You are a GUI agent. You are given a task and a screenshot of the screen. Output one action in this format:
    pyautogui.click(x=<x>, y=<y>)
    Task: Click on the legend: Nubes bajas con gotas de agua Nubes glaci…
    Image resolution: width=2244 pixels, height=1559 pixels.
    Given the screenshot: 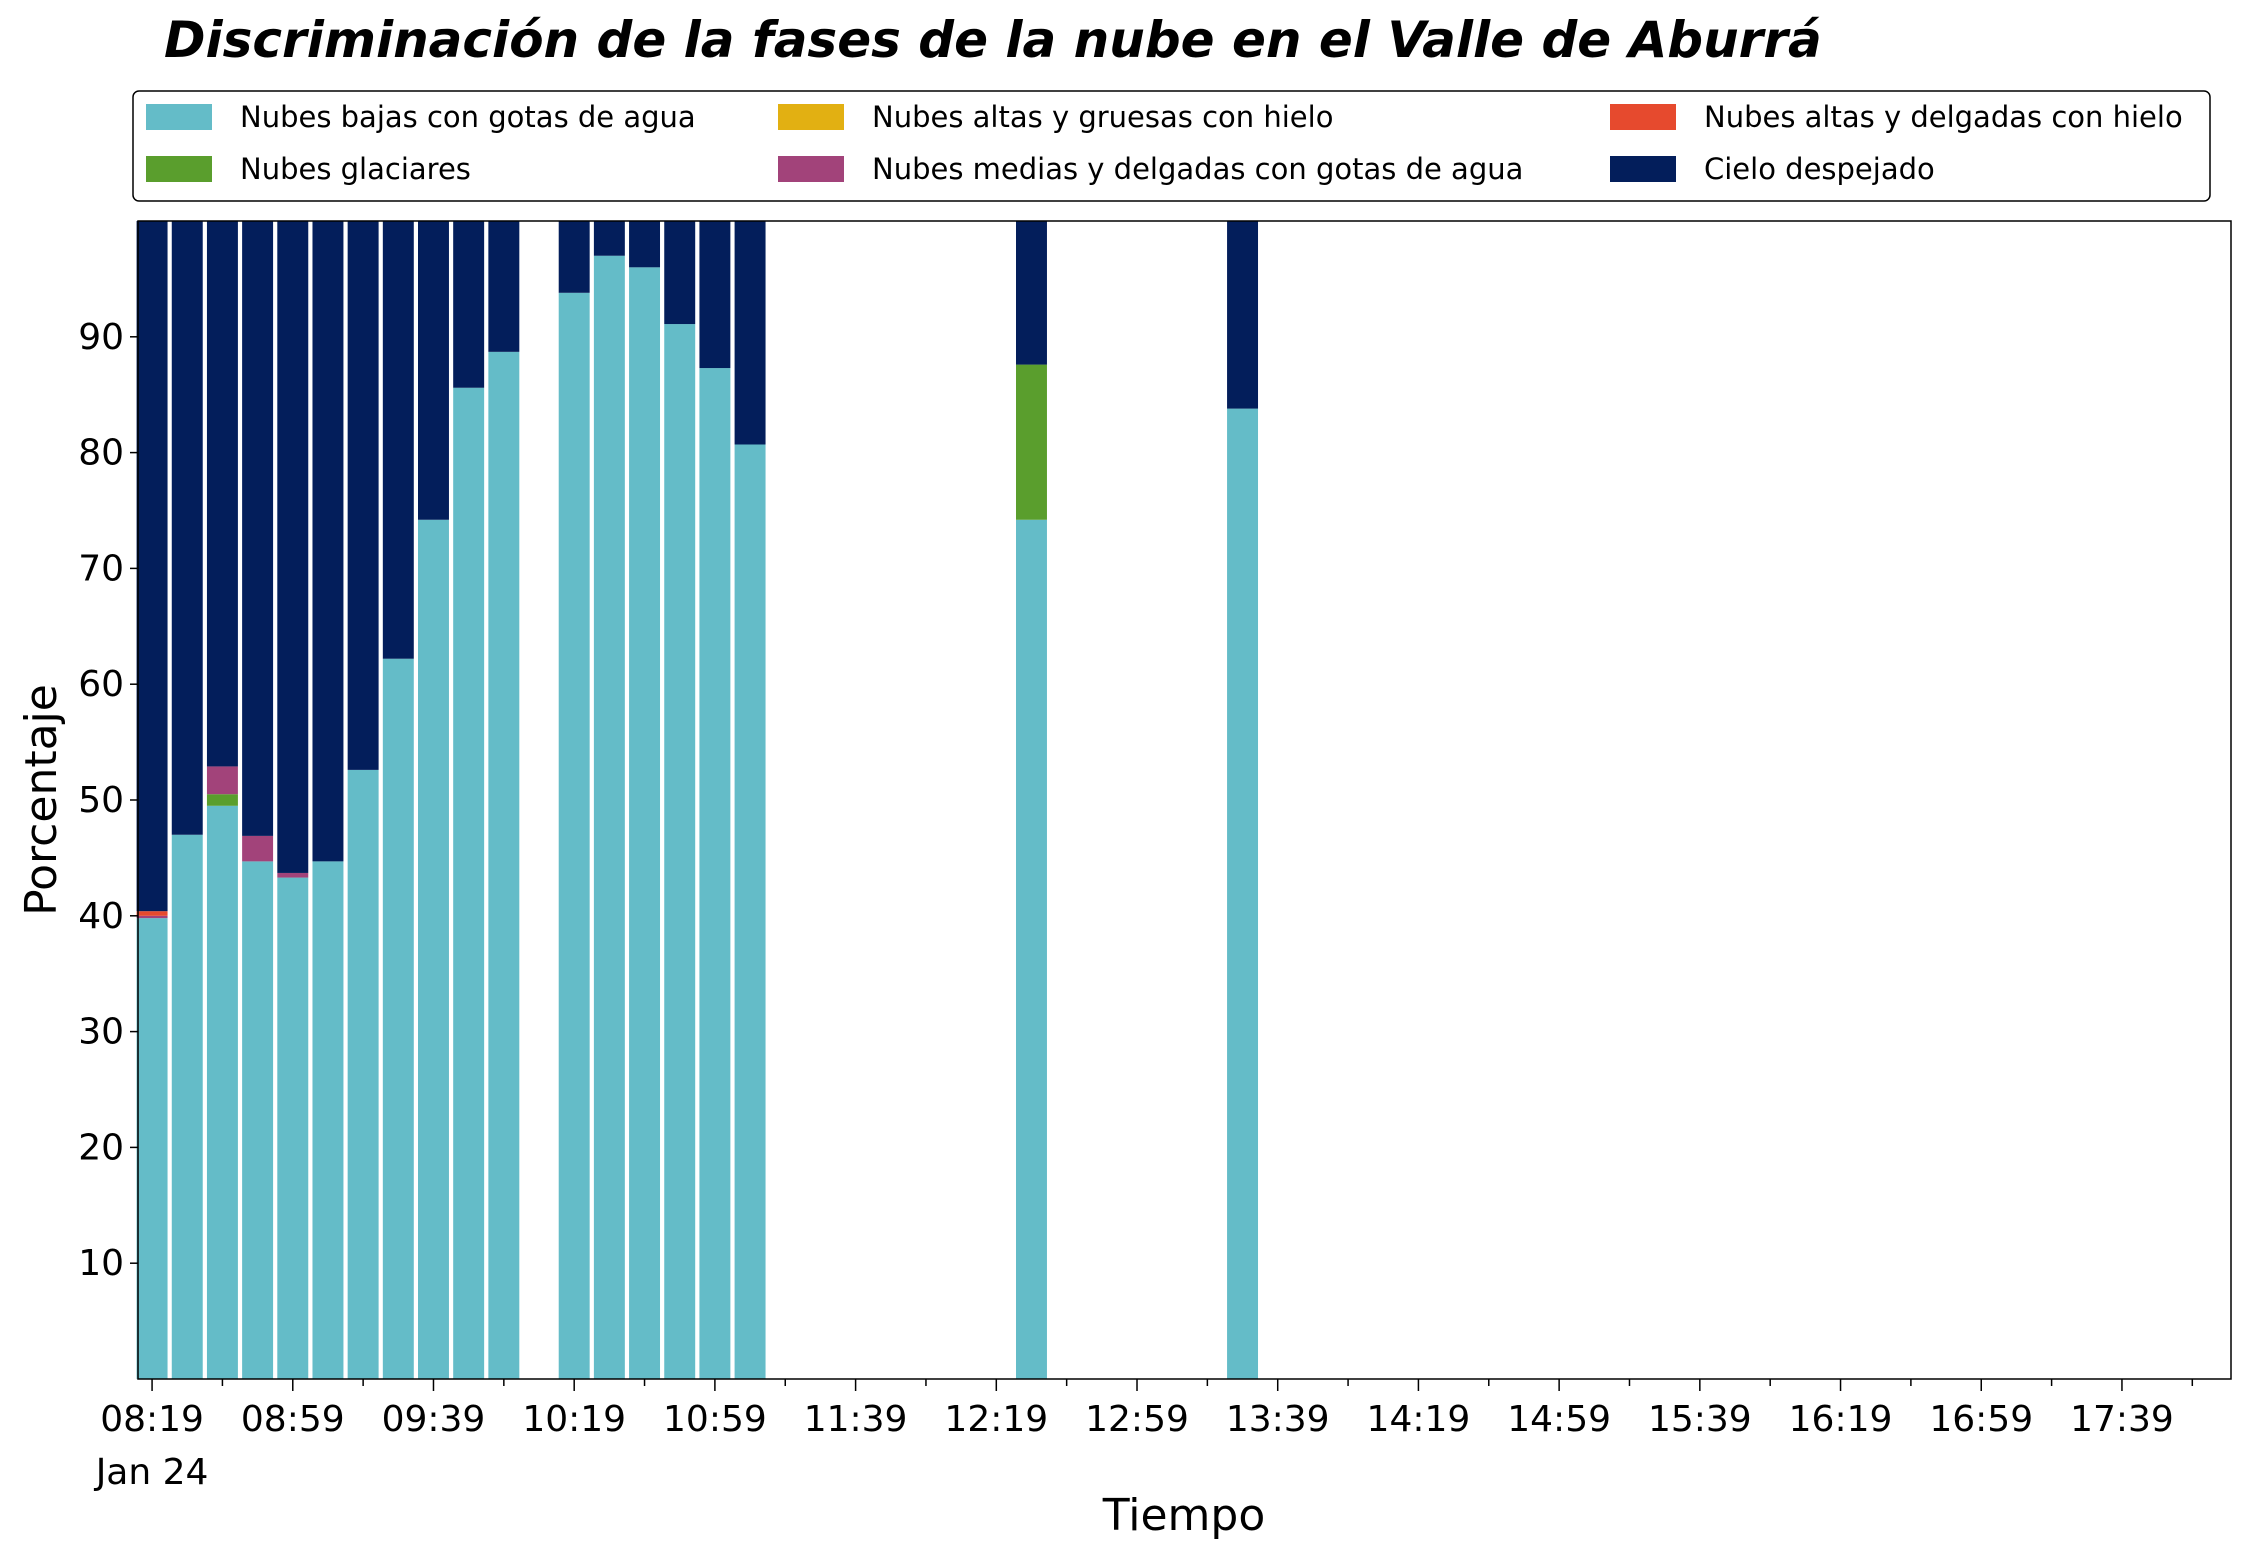 What is the action you would take?
    pyautogui.click(x=1171, y=146)
    